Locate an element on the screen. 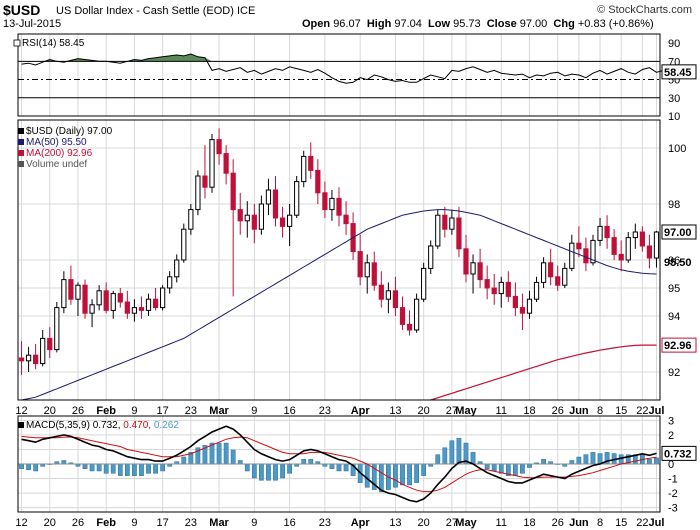  chg-value: +0.83 (+0.86%) is located at coordinates (615, 24).